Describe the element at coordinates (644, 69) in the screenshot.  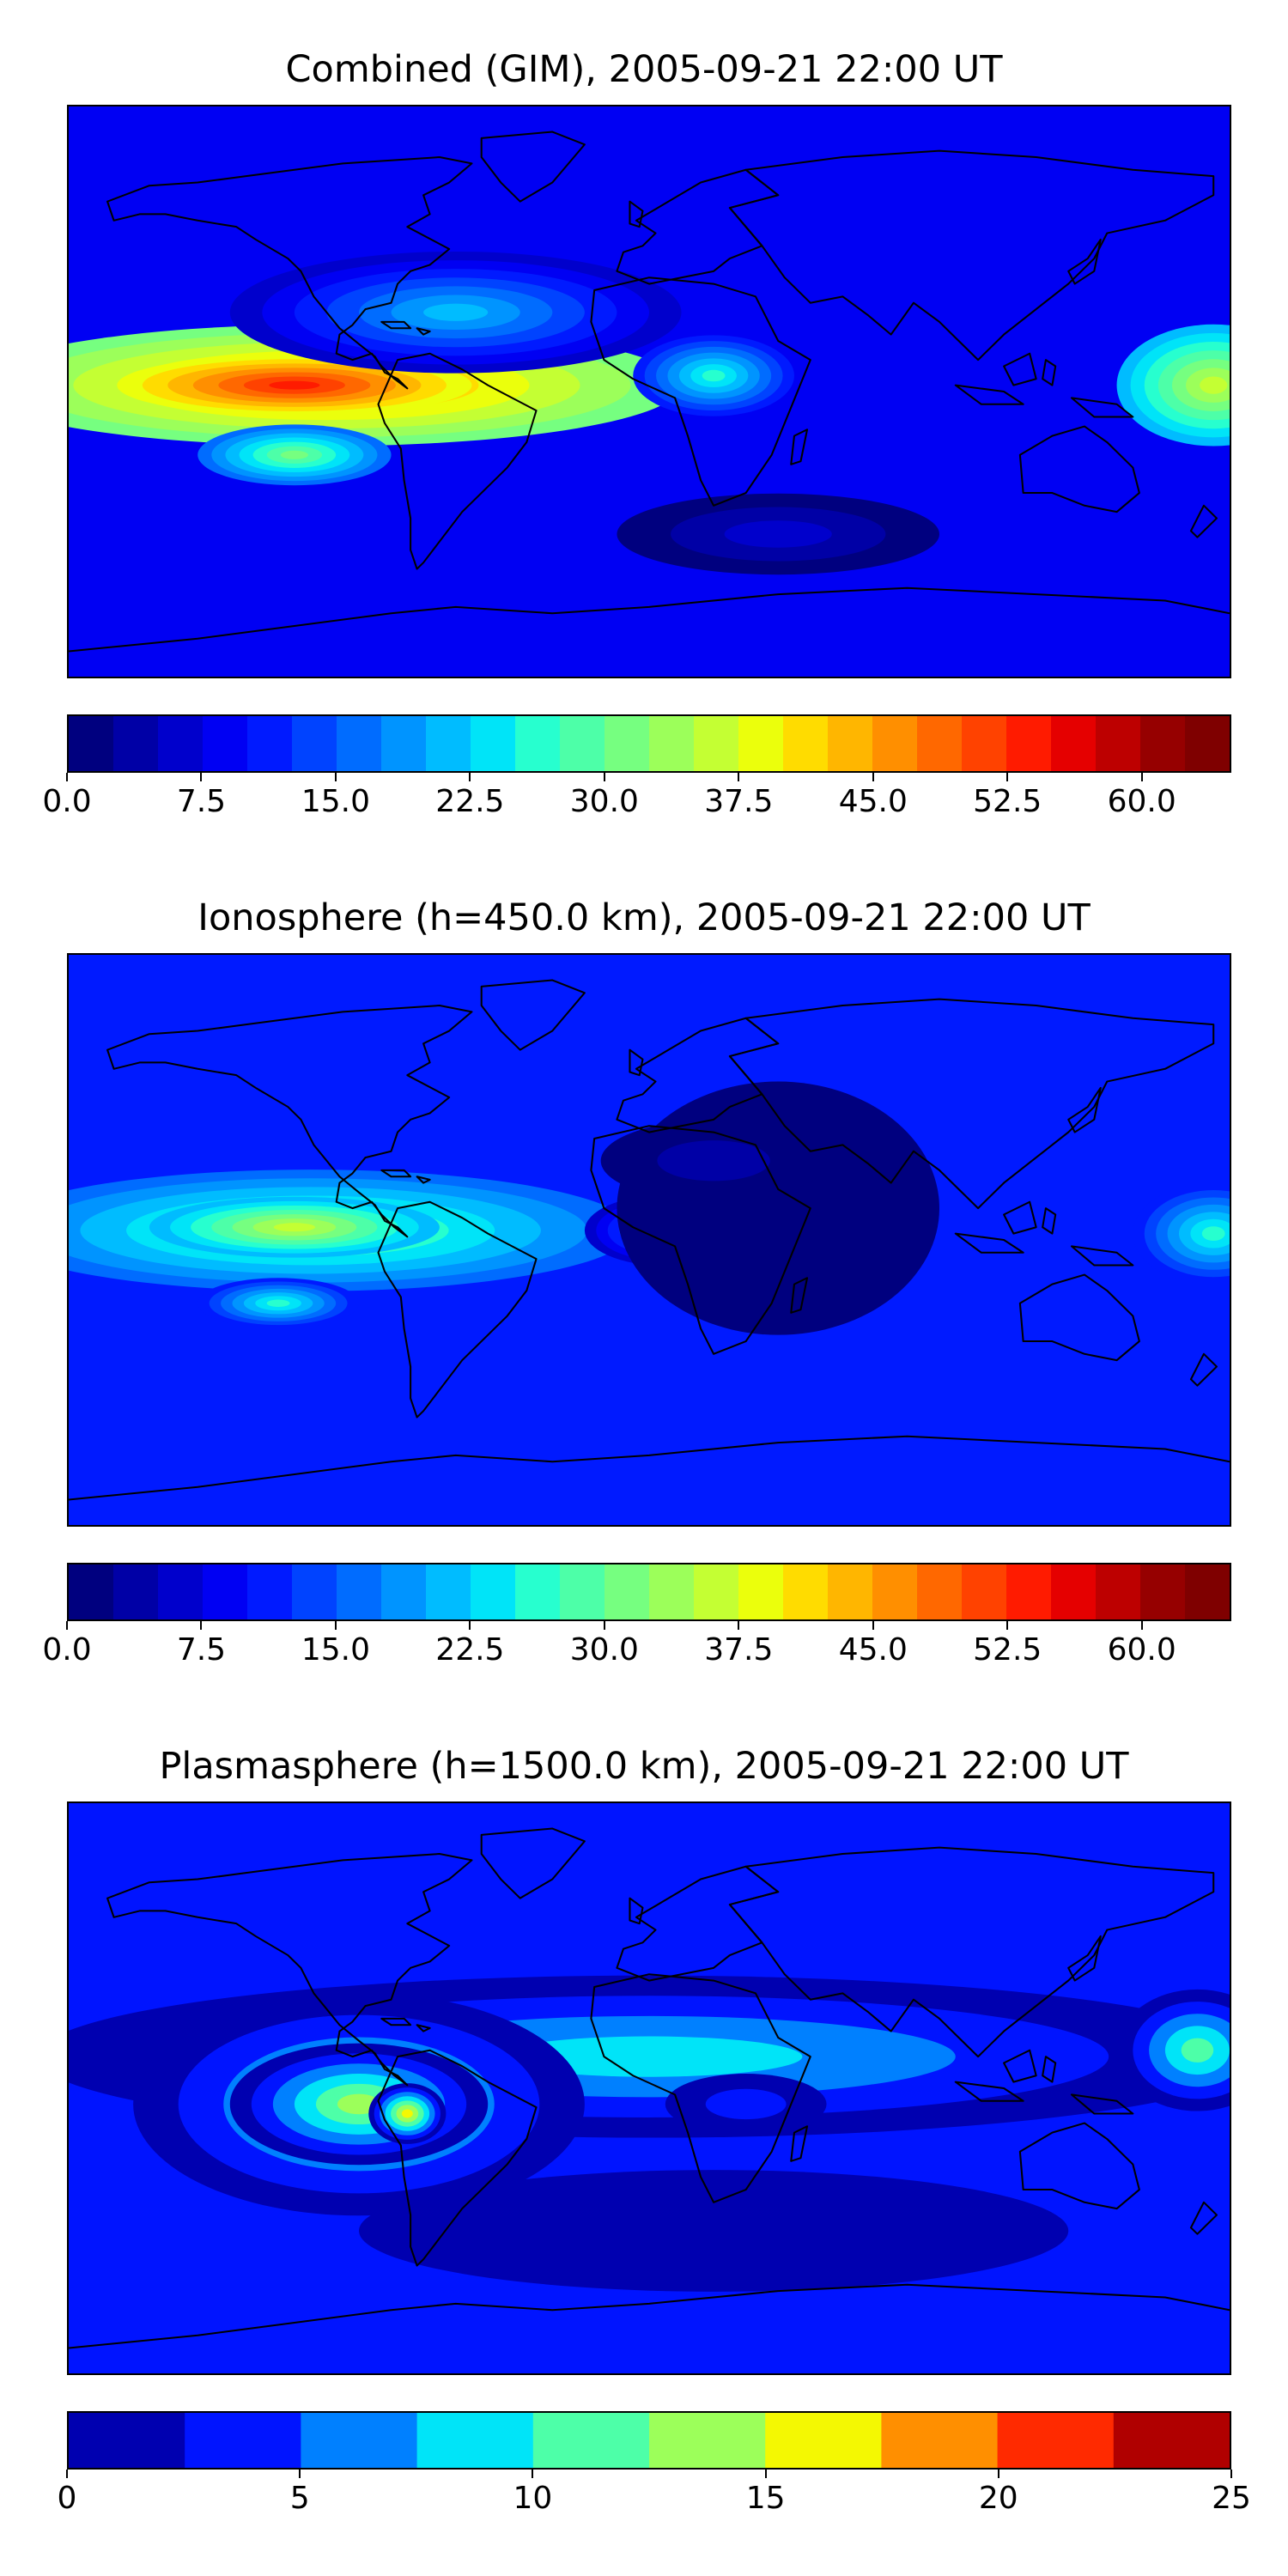
I see `panel-title-combined: Combined (GIM), 2005-09-21 22:00 UT` at that location.